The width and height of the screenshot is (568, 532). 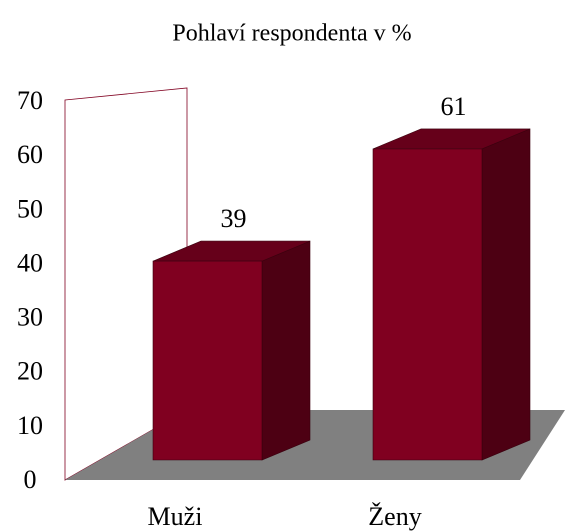 What do you see at coordinates (394, 516) in the screenshot?
I see `x-tick-label: Ženy` at bounding box center [394, 516].